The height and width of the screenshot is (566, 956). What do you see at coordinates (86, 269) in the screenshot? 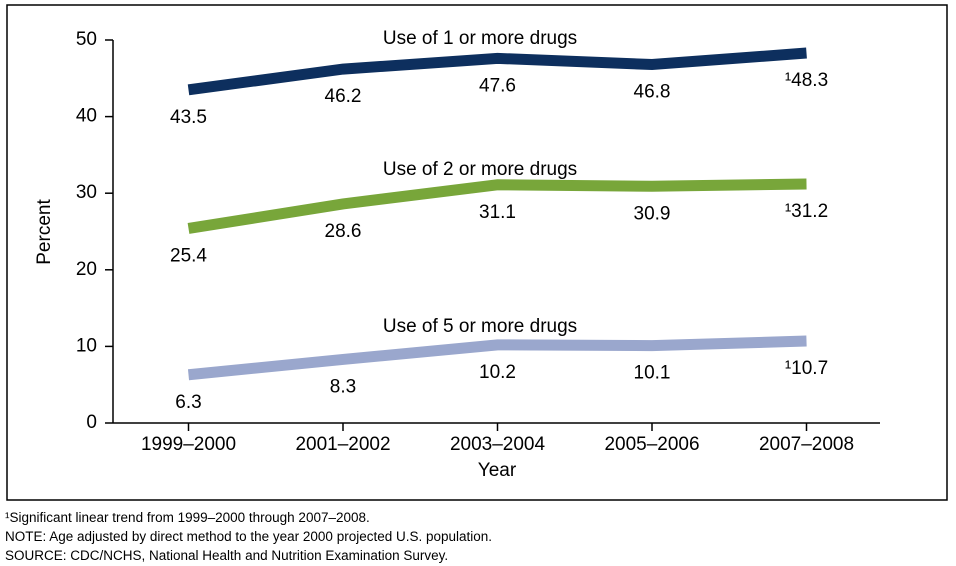
I see `y-tick-label: 20` at bounding box center [86, 269].